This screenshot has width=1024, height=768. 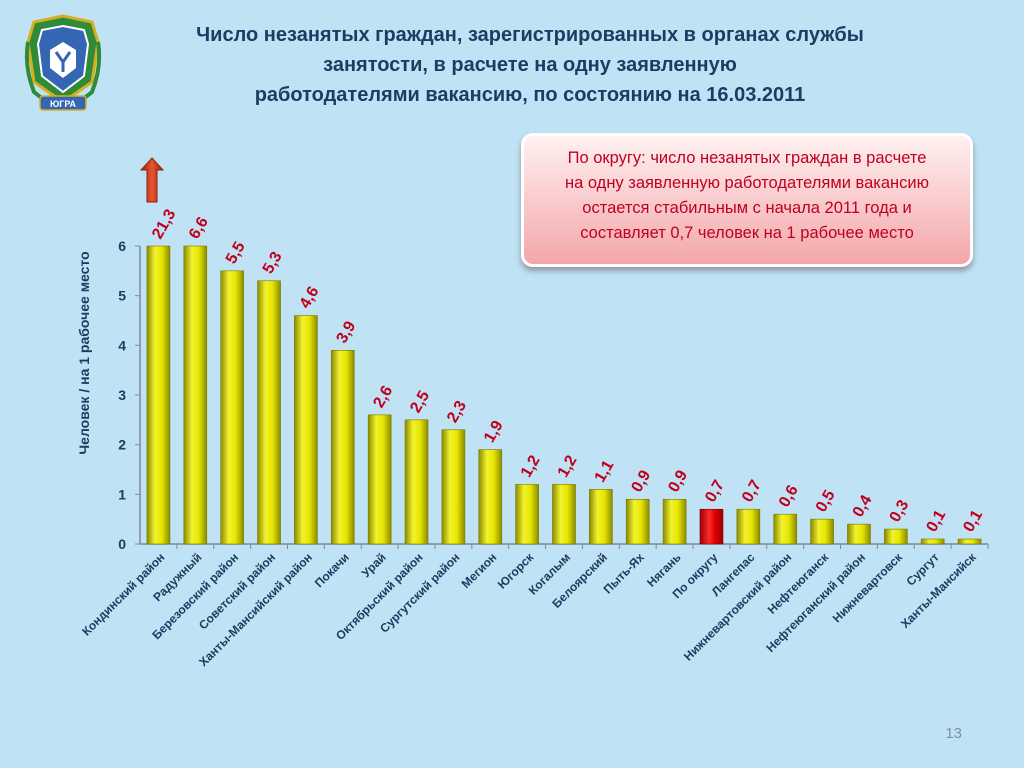 I want to click on data-label: 4,6, so click(x=310, y=298).